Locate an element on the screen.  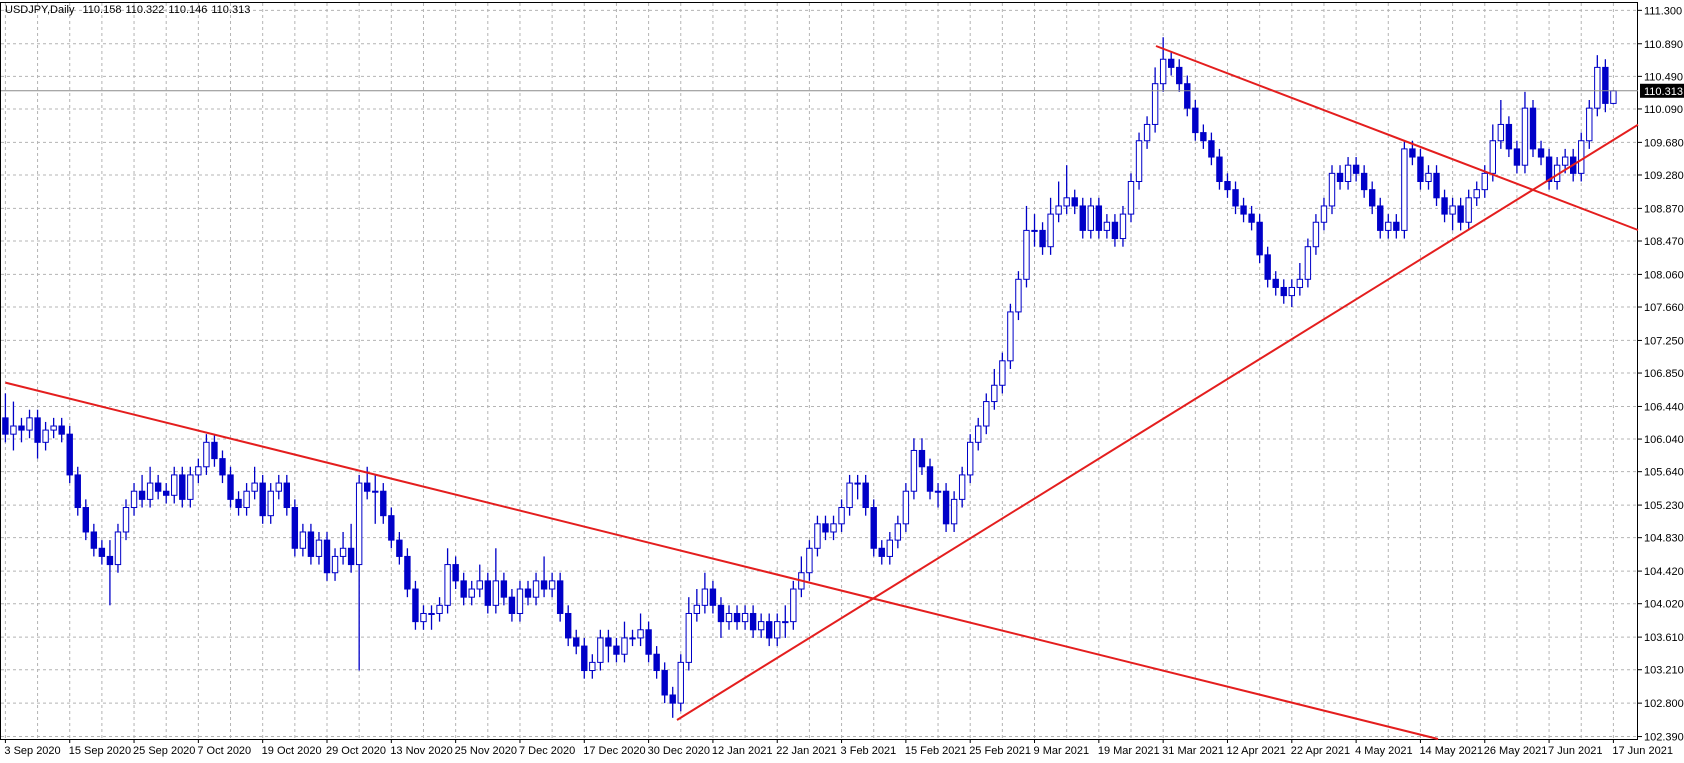
low-value: 110.146 is located at coordinates (187, 10).